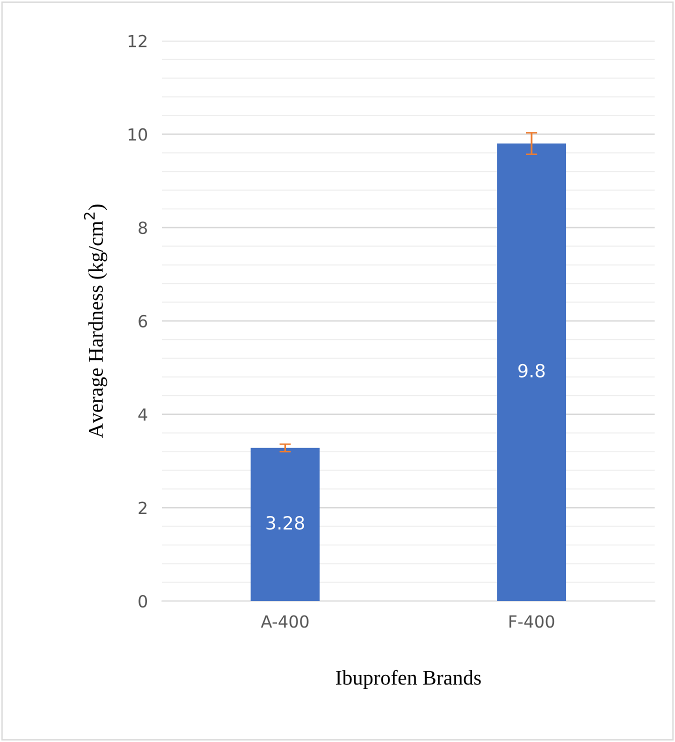 The width and height of the screenshot is (675, 742). What do you see at coordinates (285, 523) in the screenshot?
I see `data-label: 3.28` at bounding box center [285, 523].